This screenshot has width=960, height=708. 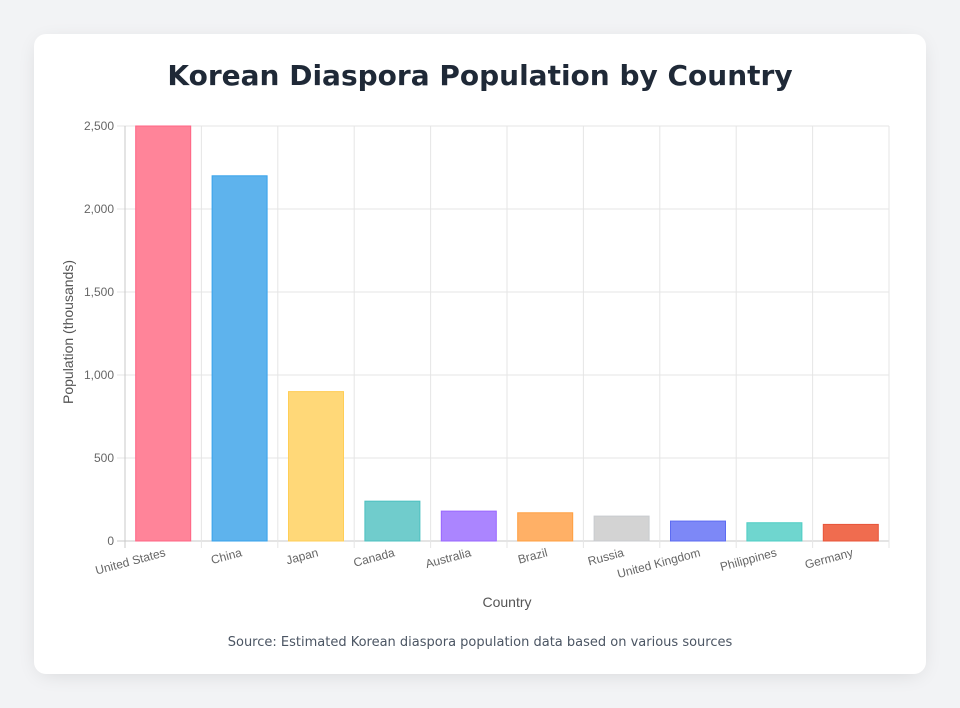 What do you see at coordinates (392, 521) in the screenshot?
I see `bar-canada` at bounding box center [392, 521].